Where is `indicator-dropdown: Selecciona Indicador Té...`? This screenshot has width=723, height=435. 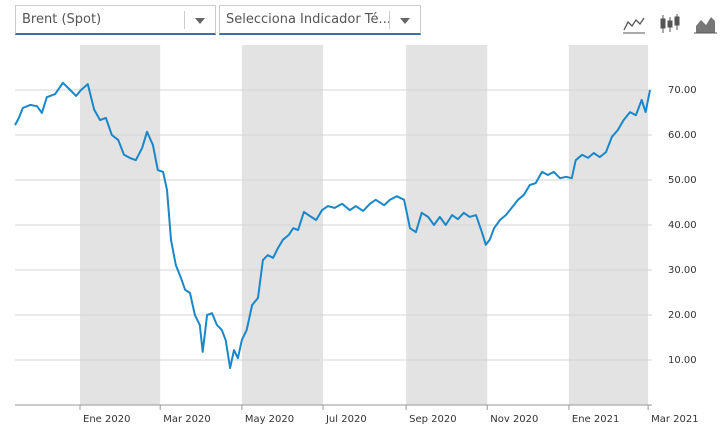 indicator-dropdown: Selecciona Indicador Té... is located at coordinates (320, 20).